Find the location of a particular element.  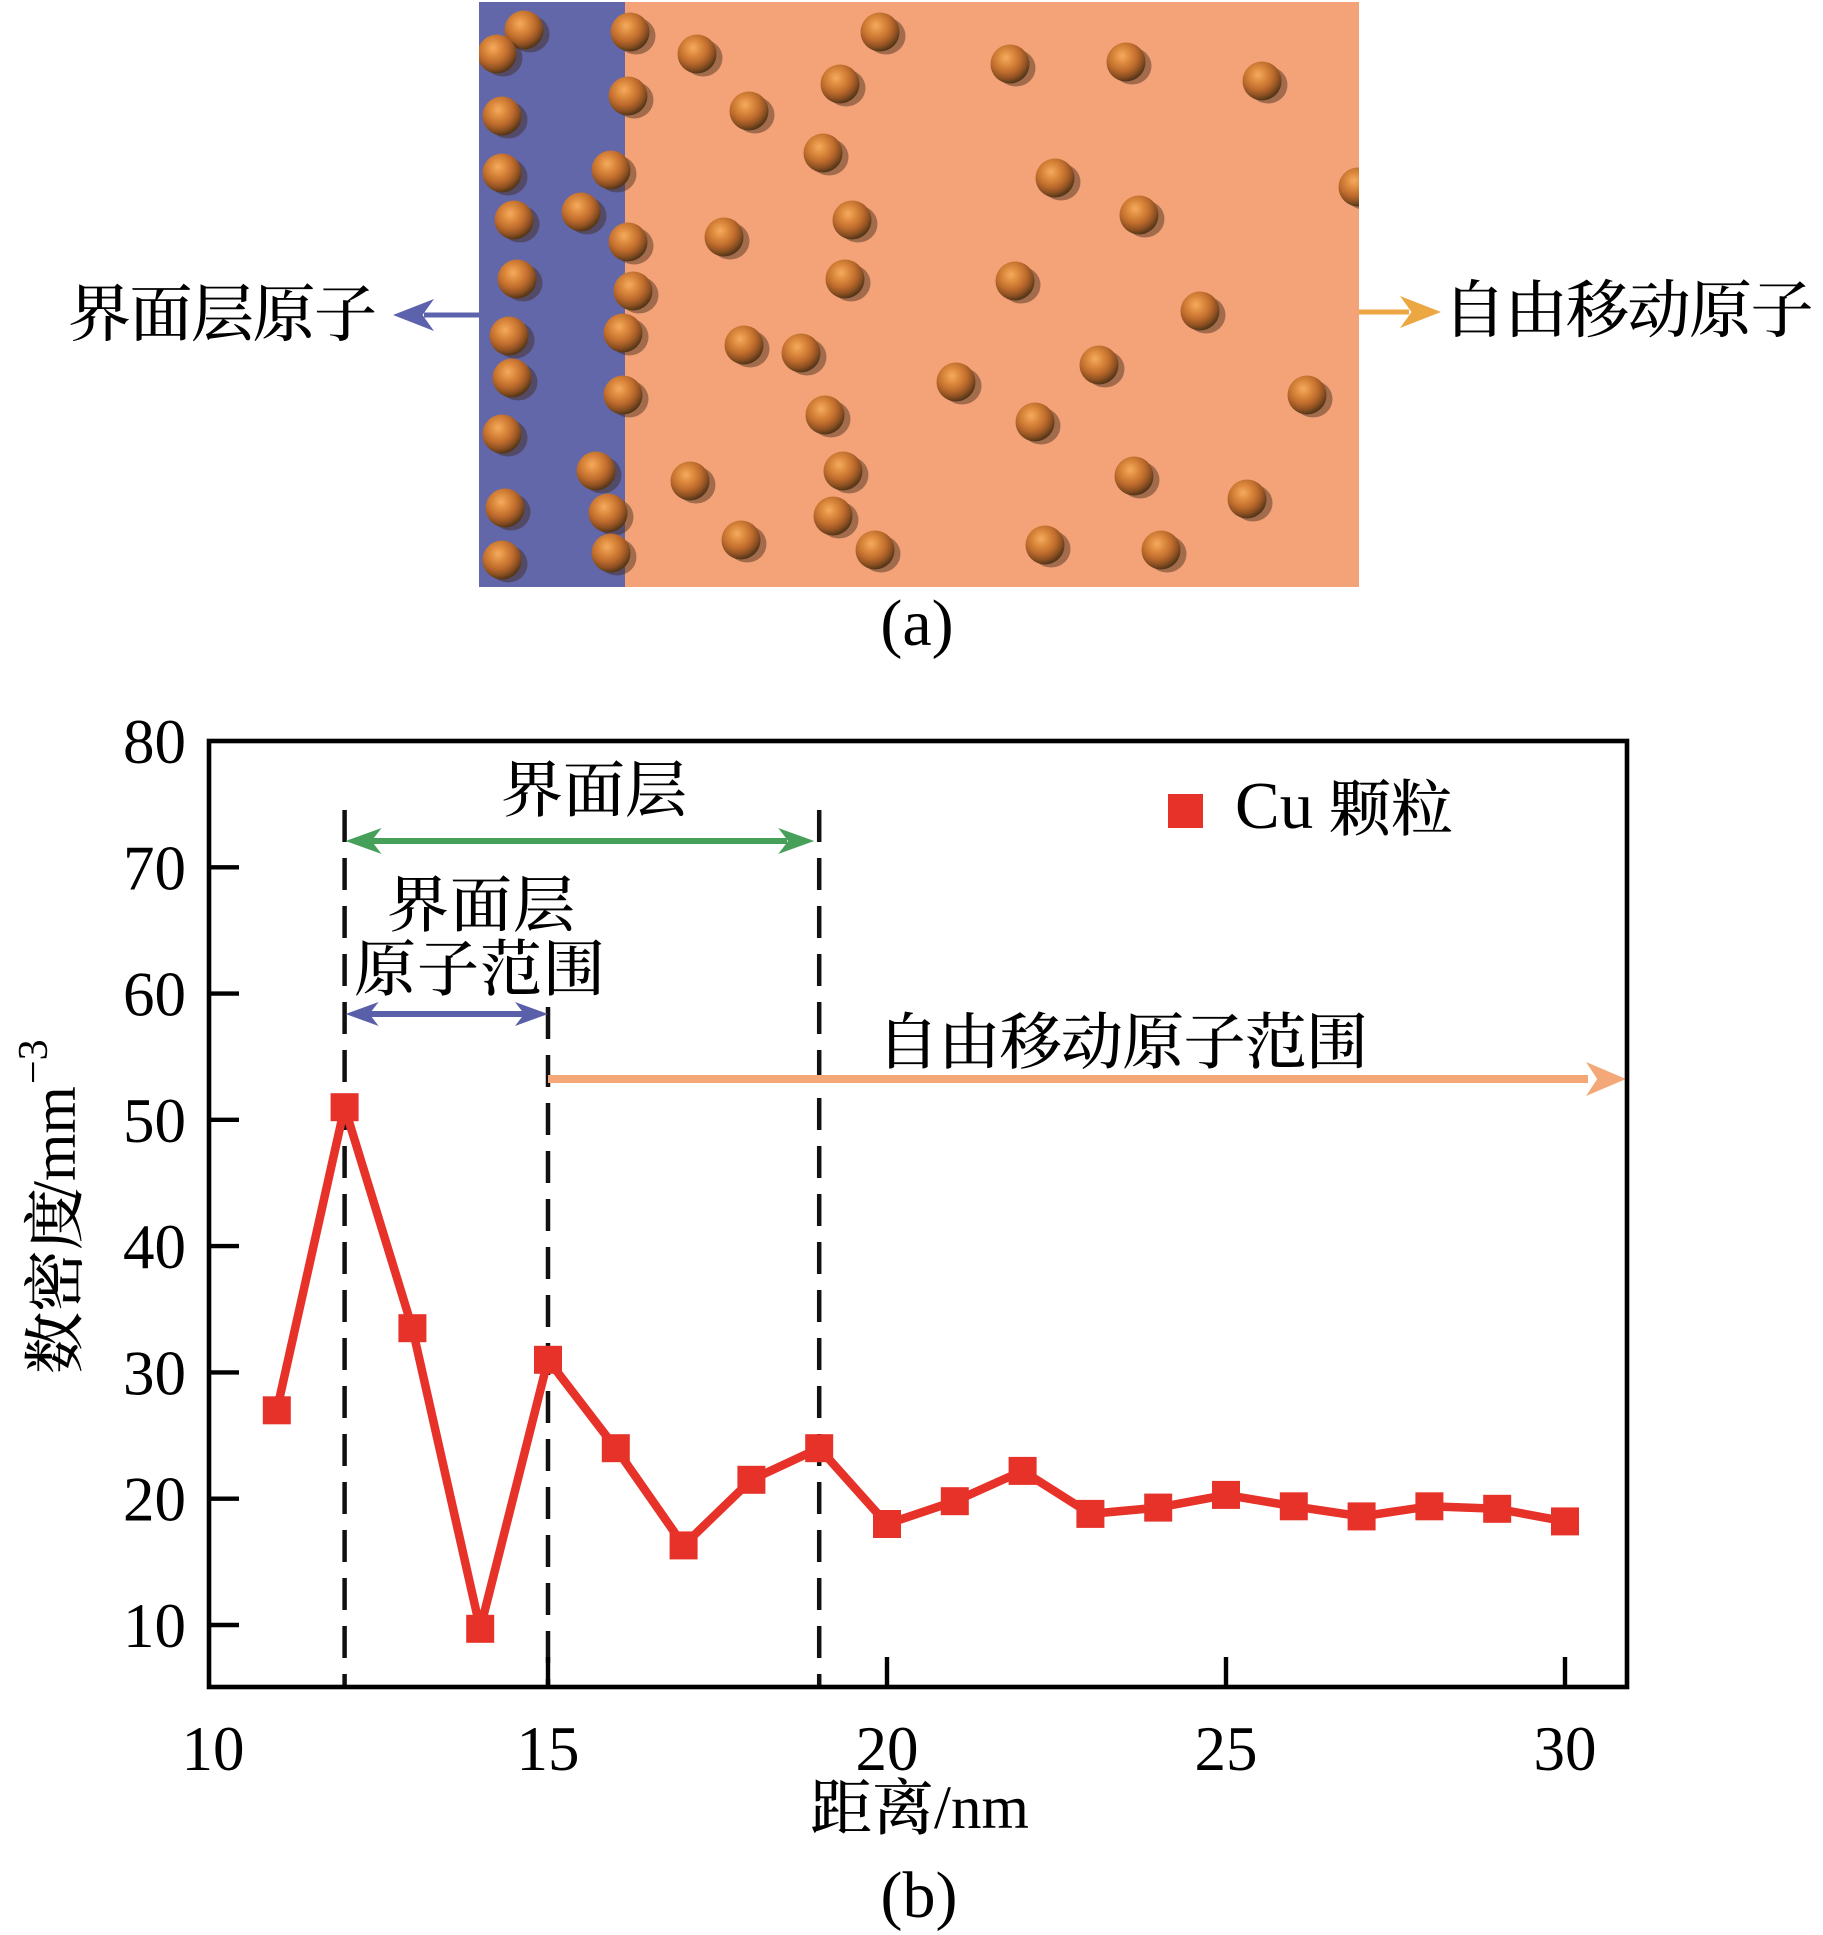

svg-text: 50 is located at coordinates (154, 1121).